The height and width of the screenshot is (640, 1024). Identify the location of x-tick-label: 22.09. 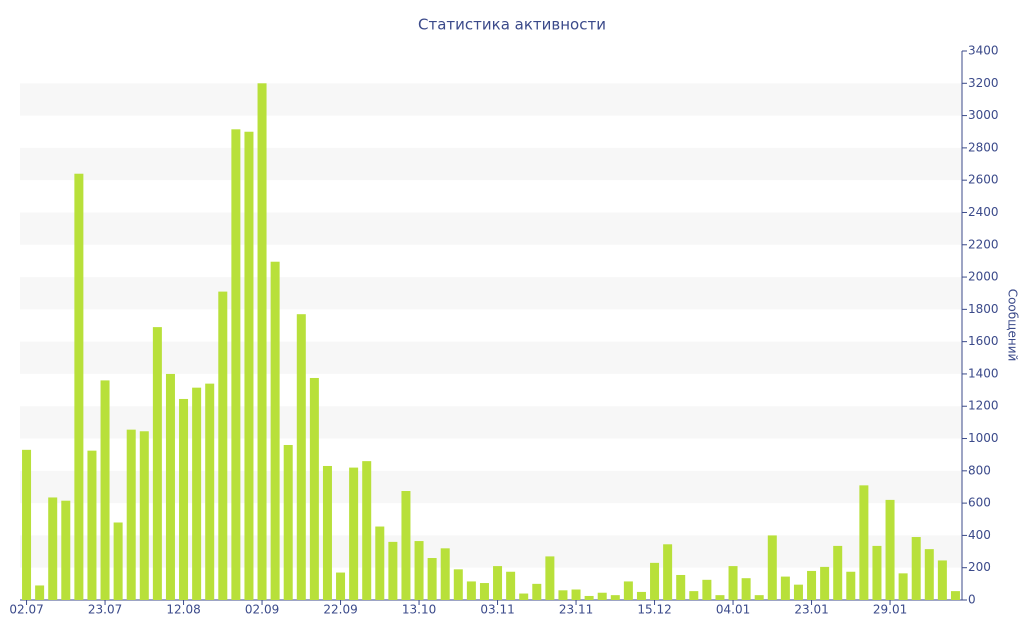
(340, 610).